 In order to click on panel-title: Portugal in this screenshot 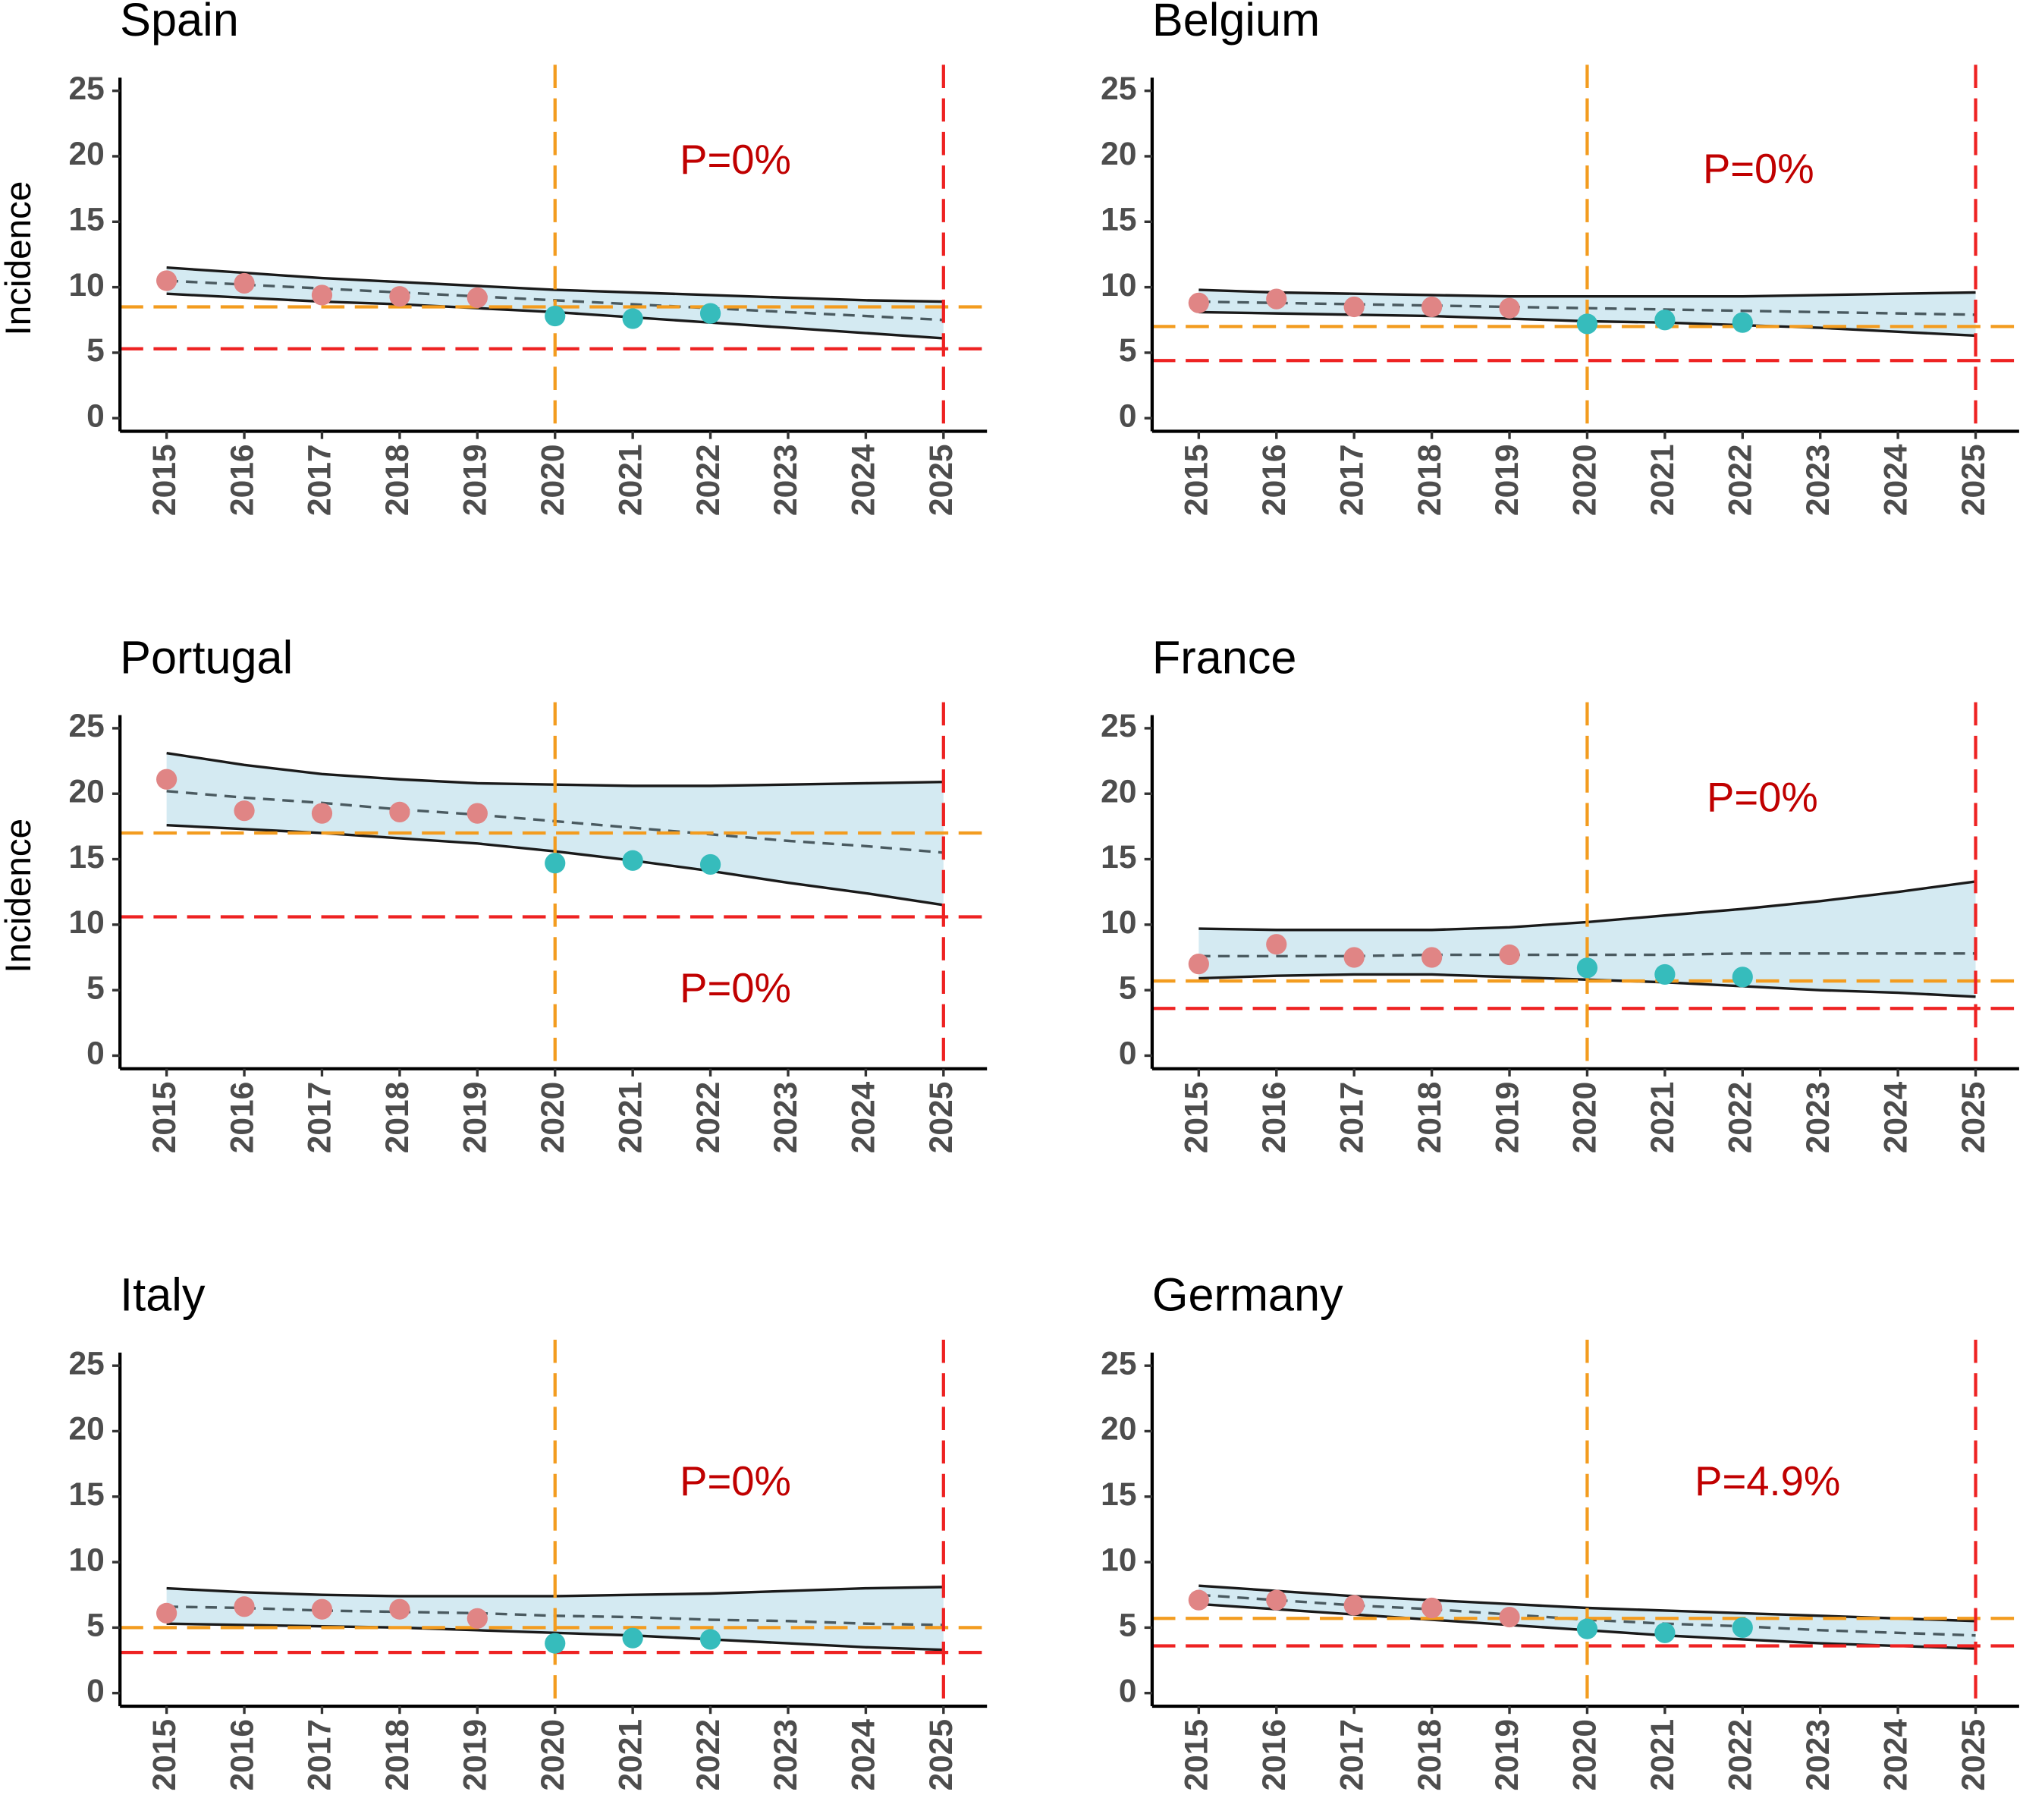, I will do `click(206, 657)`.